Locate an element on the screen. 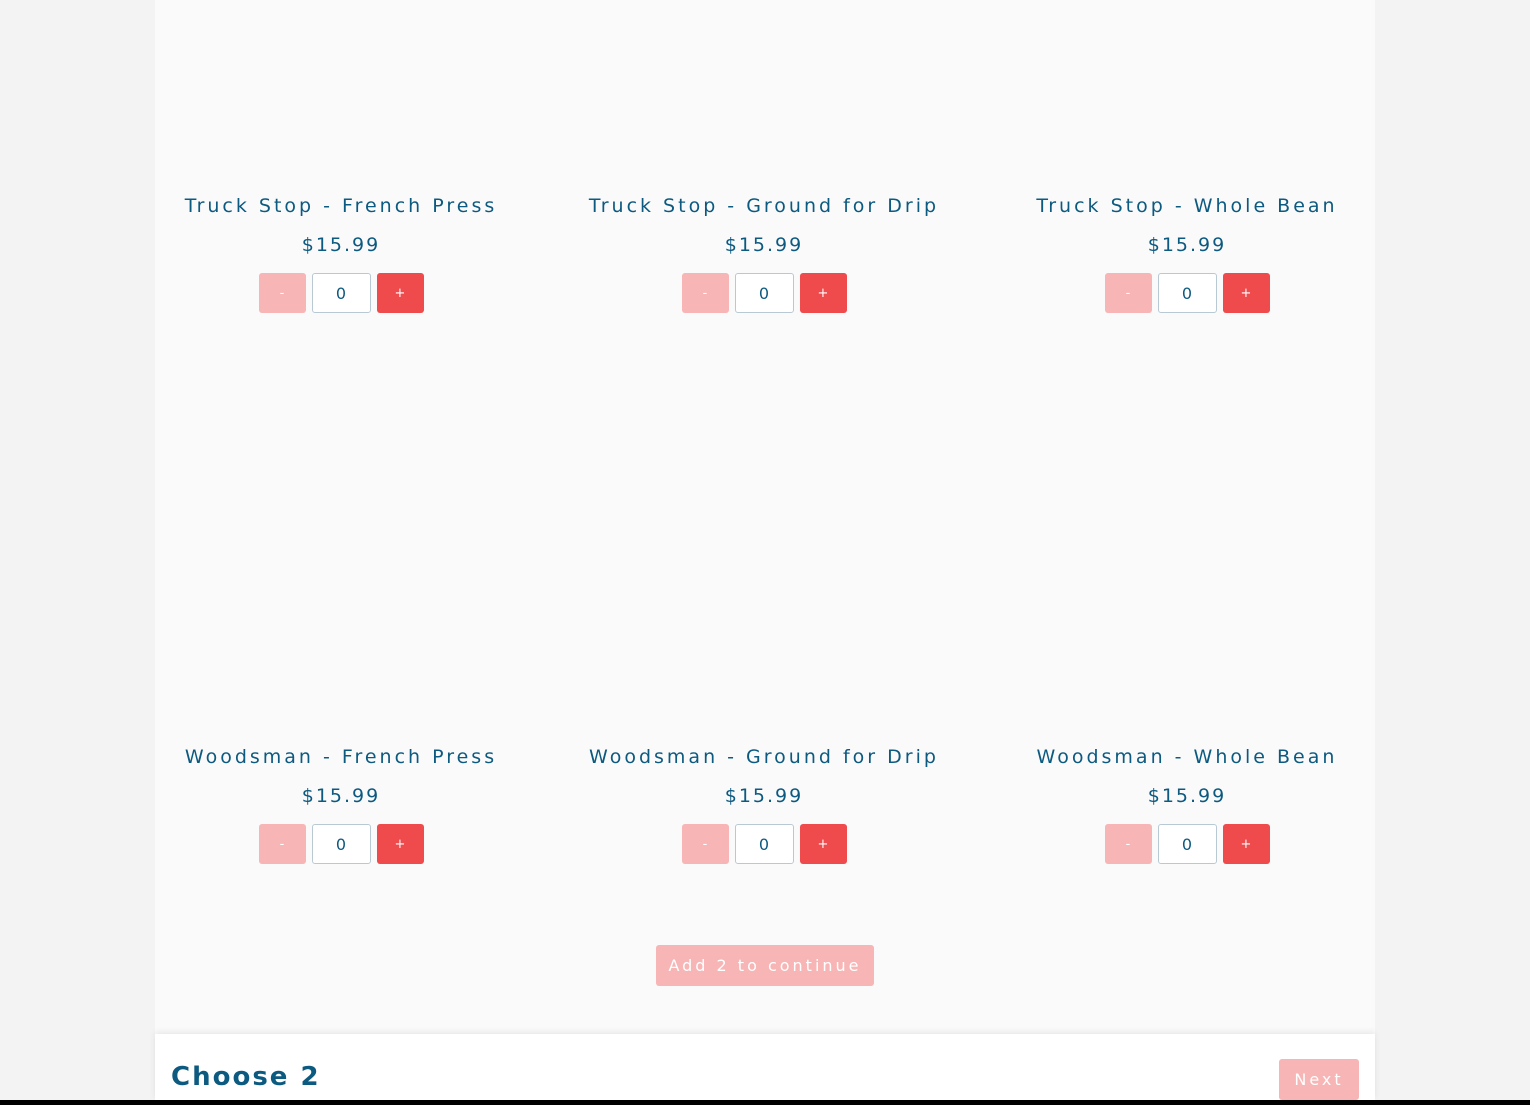 This screenshot has height=1105, width=1530. add-to-continue-button: Add 2 to continue is located at coordinates (765, 965).